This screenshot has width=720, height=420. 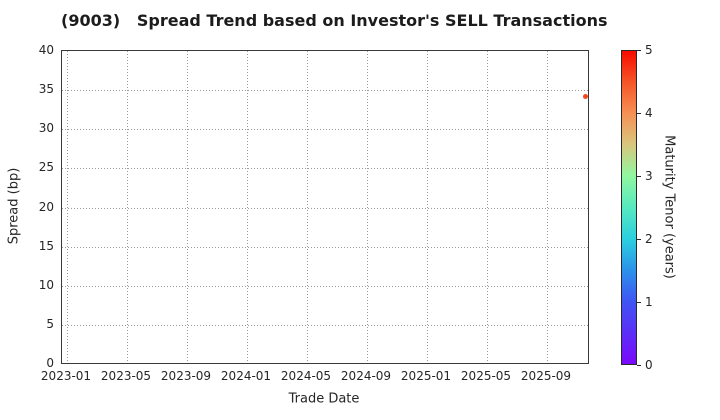 What do you see at coordinates (629, 207) in the screenshot?
I see `colorbar-gradient` at bounding box center [629, 207].